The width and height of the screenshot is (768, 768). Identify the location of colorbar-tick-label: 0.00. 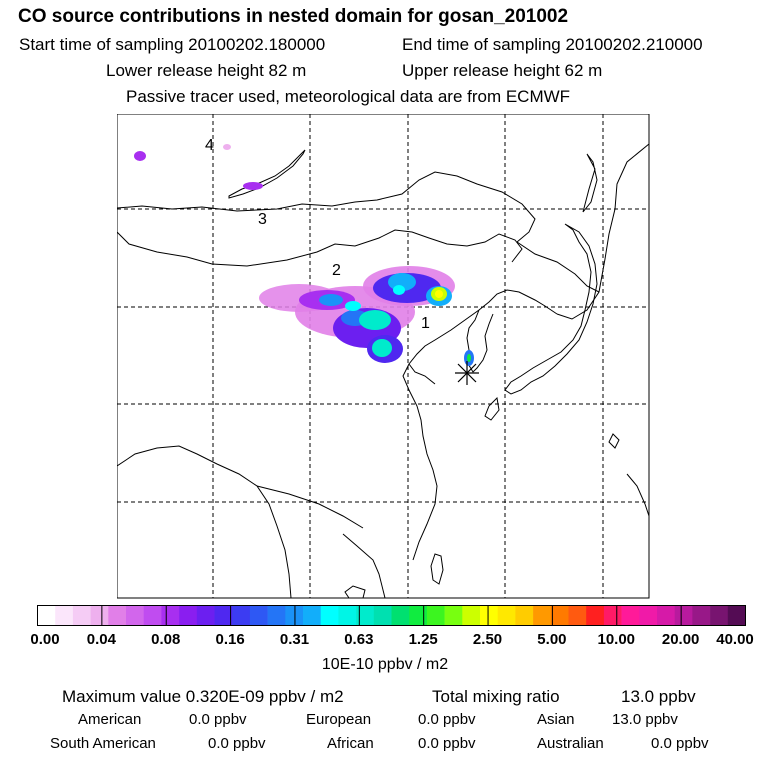
(45, 639).